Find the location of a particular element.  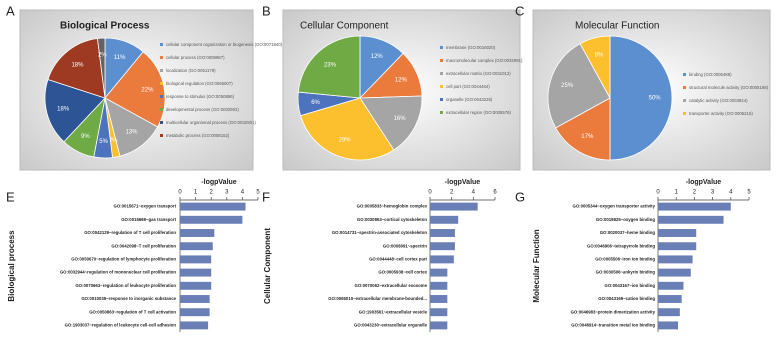

panel-letter: B is located at coordinates (266, 10).